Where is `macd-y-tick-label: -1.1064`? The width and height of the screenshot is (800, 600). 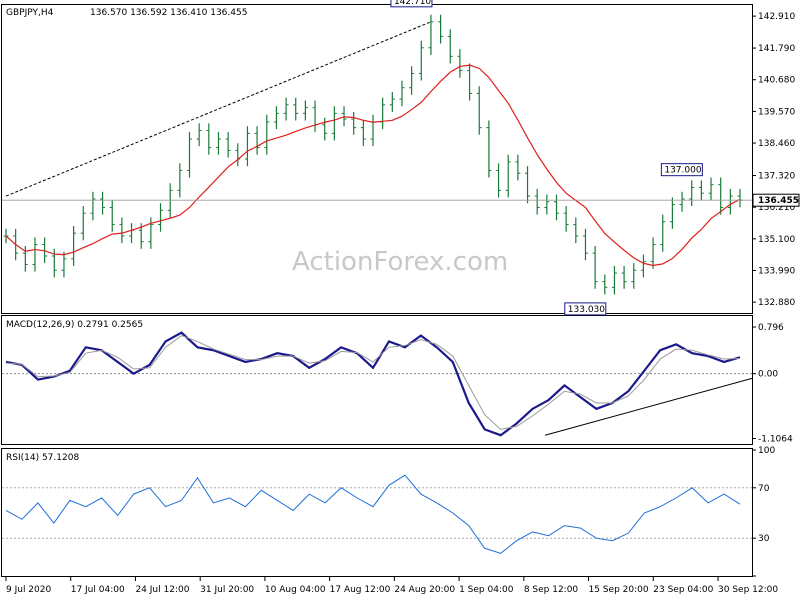
macd-y-tick-label: -1.1064 is located at coordinates (775, 440).